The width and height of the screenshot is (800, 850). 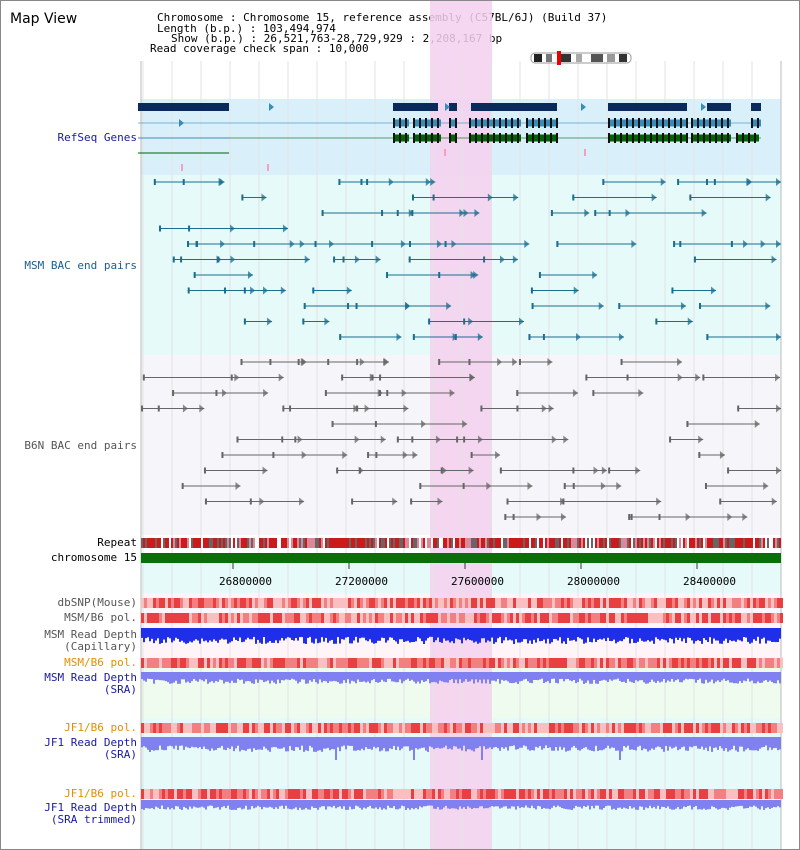 I want to click on gene-exon, so click(x=647, y=123).